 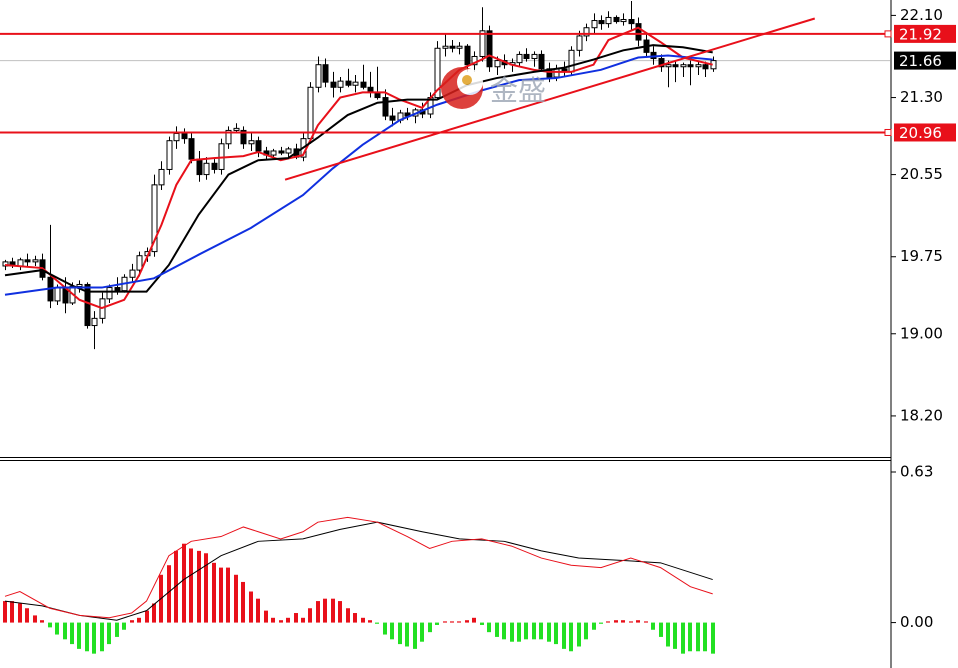 What do you see at coordinates (921, 333) in the screenshot?
I see `y-tick-label: 19.00` at bounding box center [921, 333].